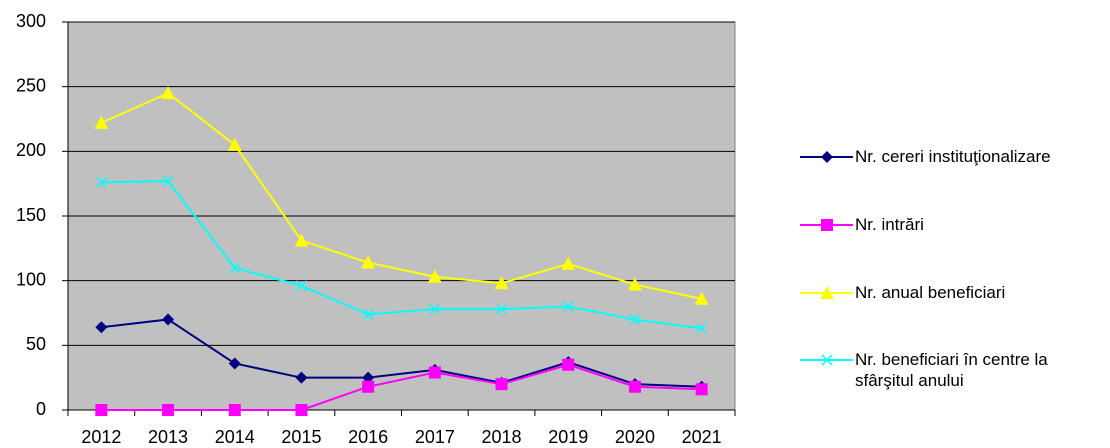  Describe the element at coordinates (301, 437) in the screenshot. I see `x-tick-label: 2015` at that location.